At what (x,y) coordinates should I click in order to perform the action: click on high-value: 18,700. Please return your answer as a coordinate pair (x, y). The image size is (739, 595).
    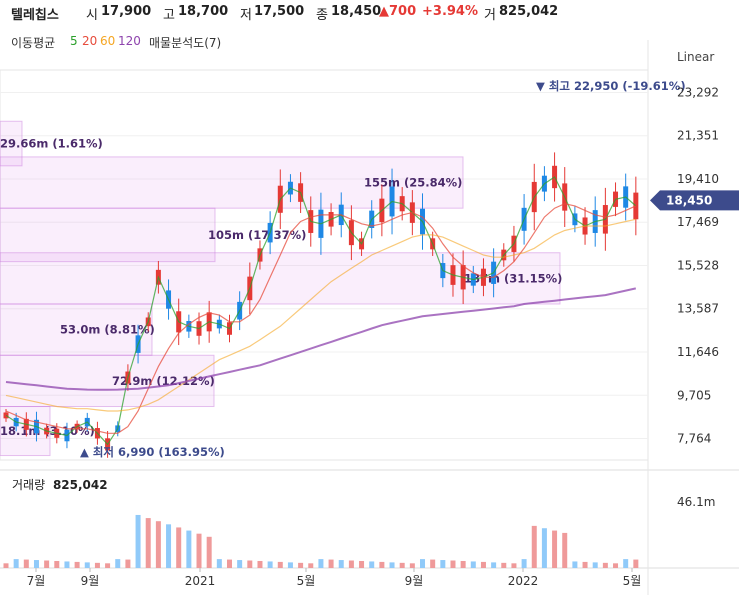
    Looking at the image, I should click on (203, 11).